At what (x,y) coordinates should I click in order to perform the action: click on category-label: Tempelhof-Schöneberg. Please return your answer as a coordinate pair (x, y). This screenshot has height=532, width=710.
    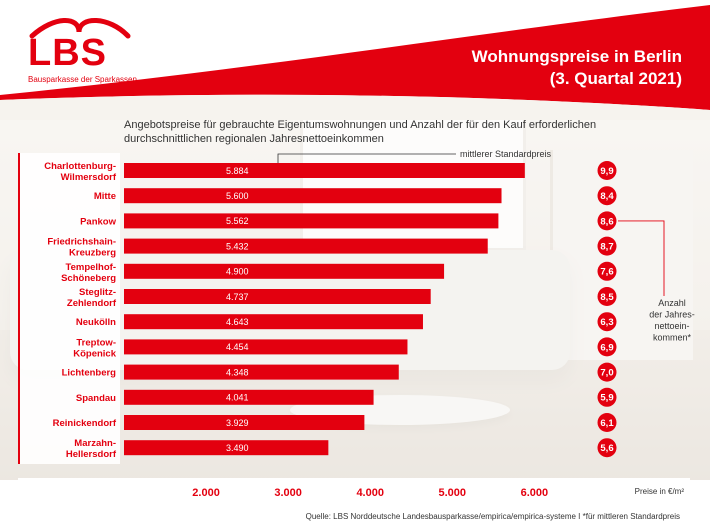
    Looking at the image, I should click on (88, 273).